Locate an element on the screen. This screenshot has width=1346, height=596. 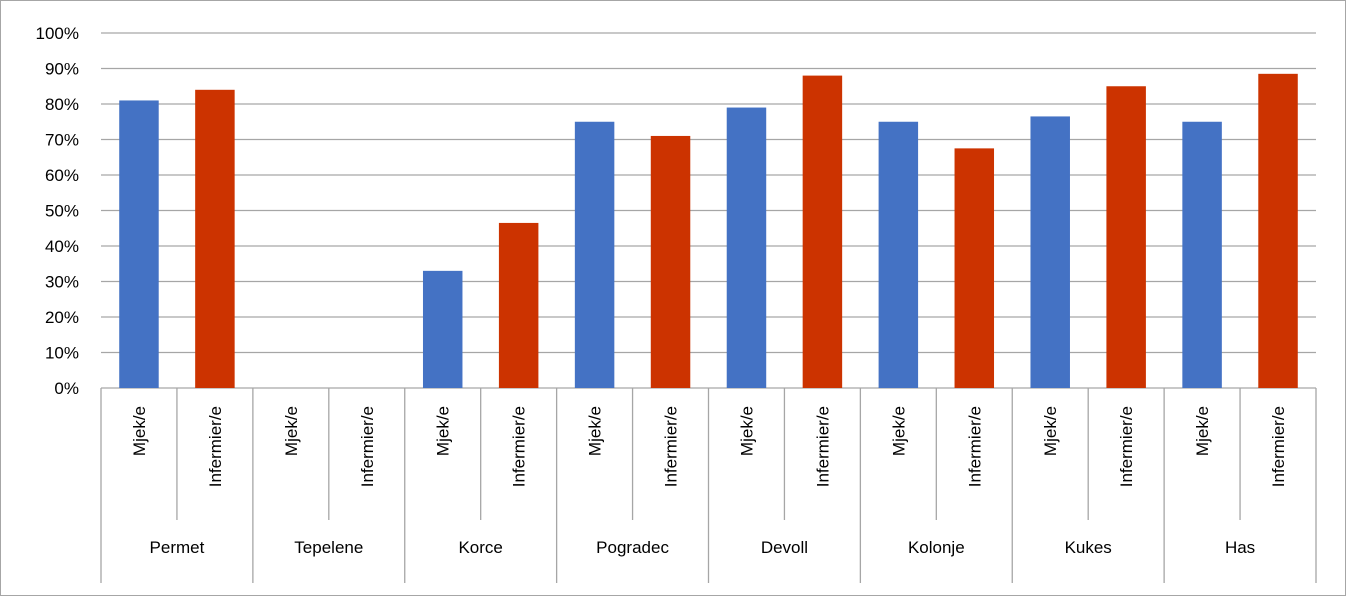
group-label: Korce is located at coordinates (480, 547).